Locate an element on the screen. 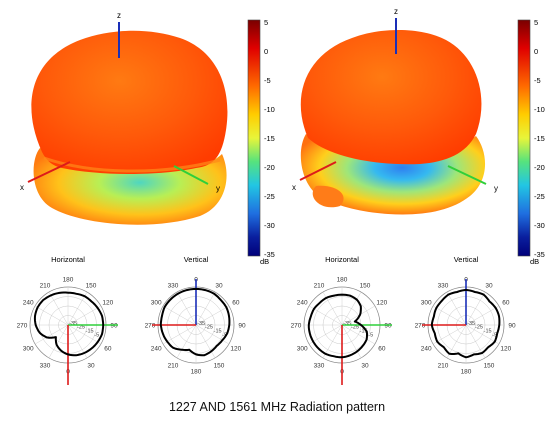 This screenshot has width=554, height=427. colorbar-tick-label: -20 is located at coordinates (269, 167).